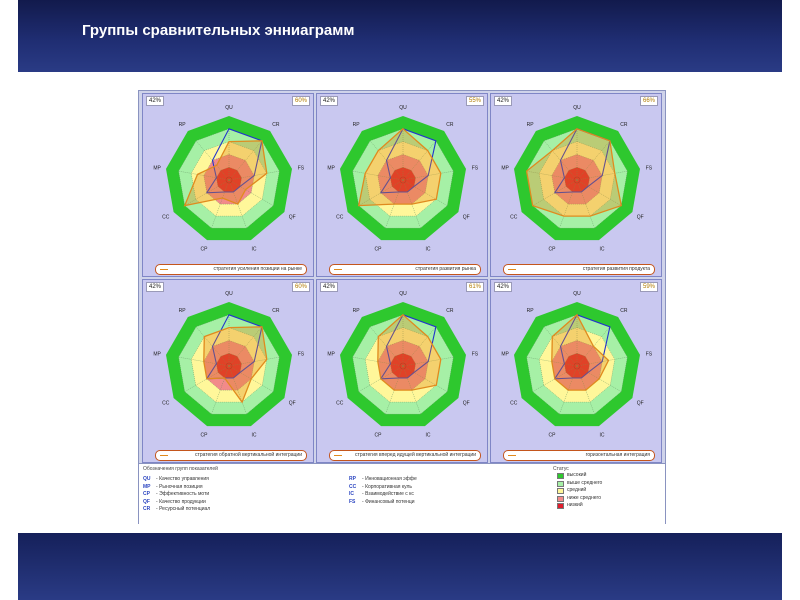  Describe the element at coordinates (177, 509) in the screenshot. I see `group-item: CR - Ресурсный потенциал` at that location.